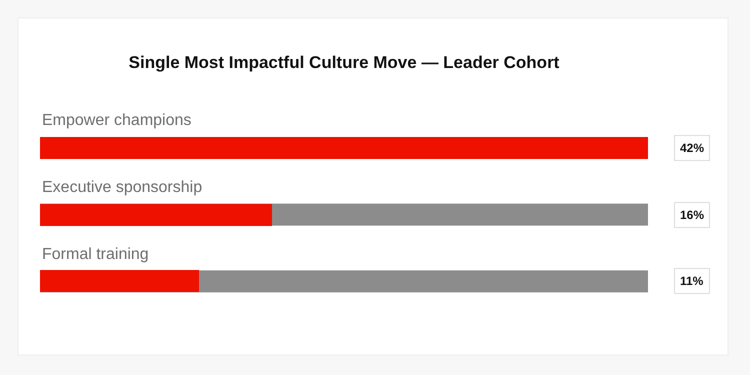 The image size is (750, 375). What do you see at coordinates (95, 254) in the screenshot?
I see `y-tick-label: Formal training` at bounding box center [95, 254].